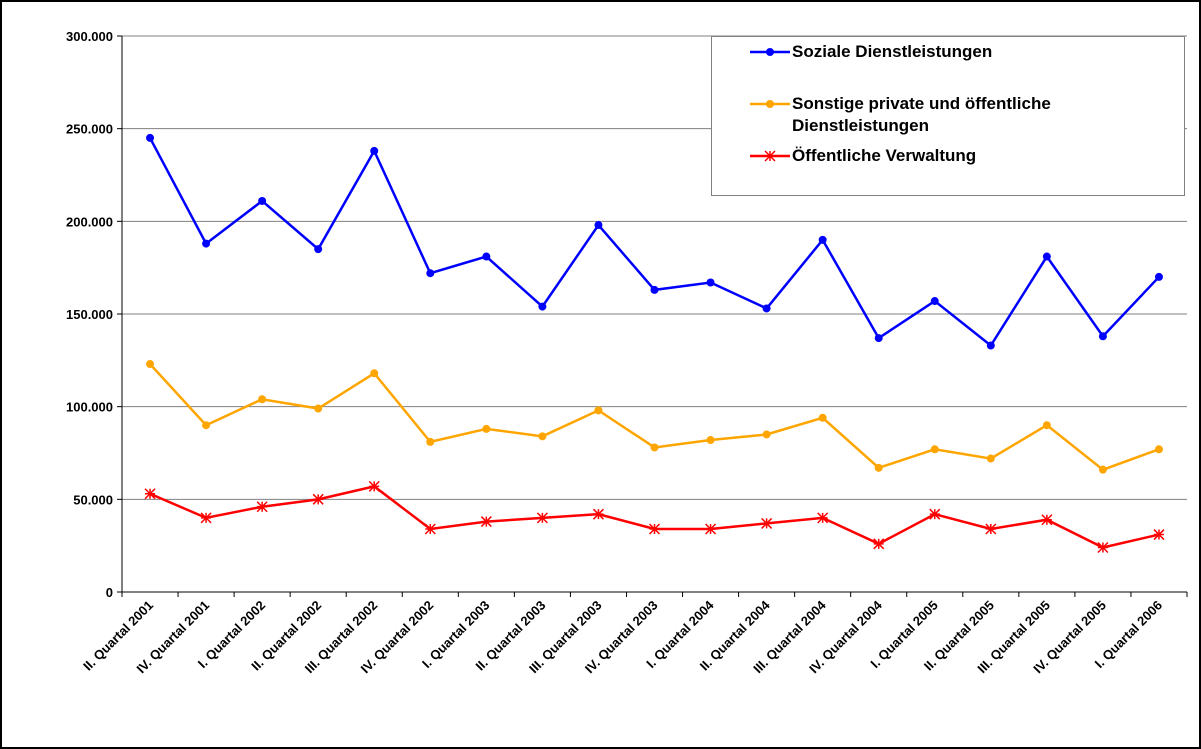 The height and width of the screenshot is (749, 1201). Describe the element at coordinates (89, 314) in the screenshot. I see `y-tick-label: 150.000` at that location.